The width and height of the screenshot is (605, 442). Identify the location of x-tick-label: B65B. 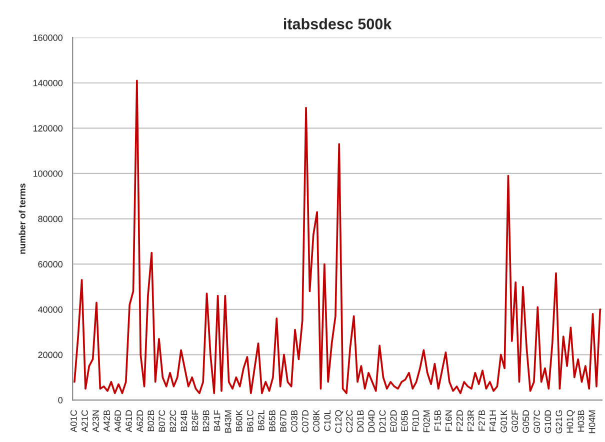
(272, 421).